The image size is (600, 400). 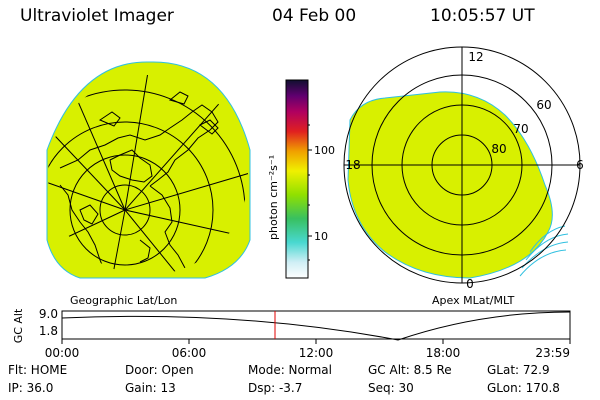 I want to click on left-panel-label: Geographic Lat/Lon, so click(x=124, y=300).